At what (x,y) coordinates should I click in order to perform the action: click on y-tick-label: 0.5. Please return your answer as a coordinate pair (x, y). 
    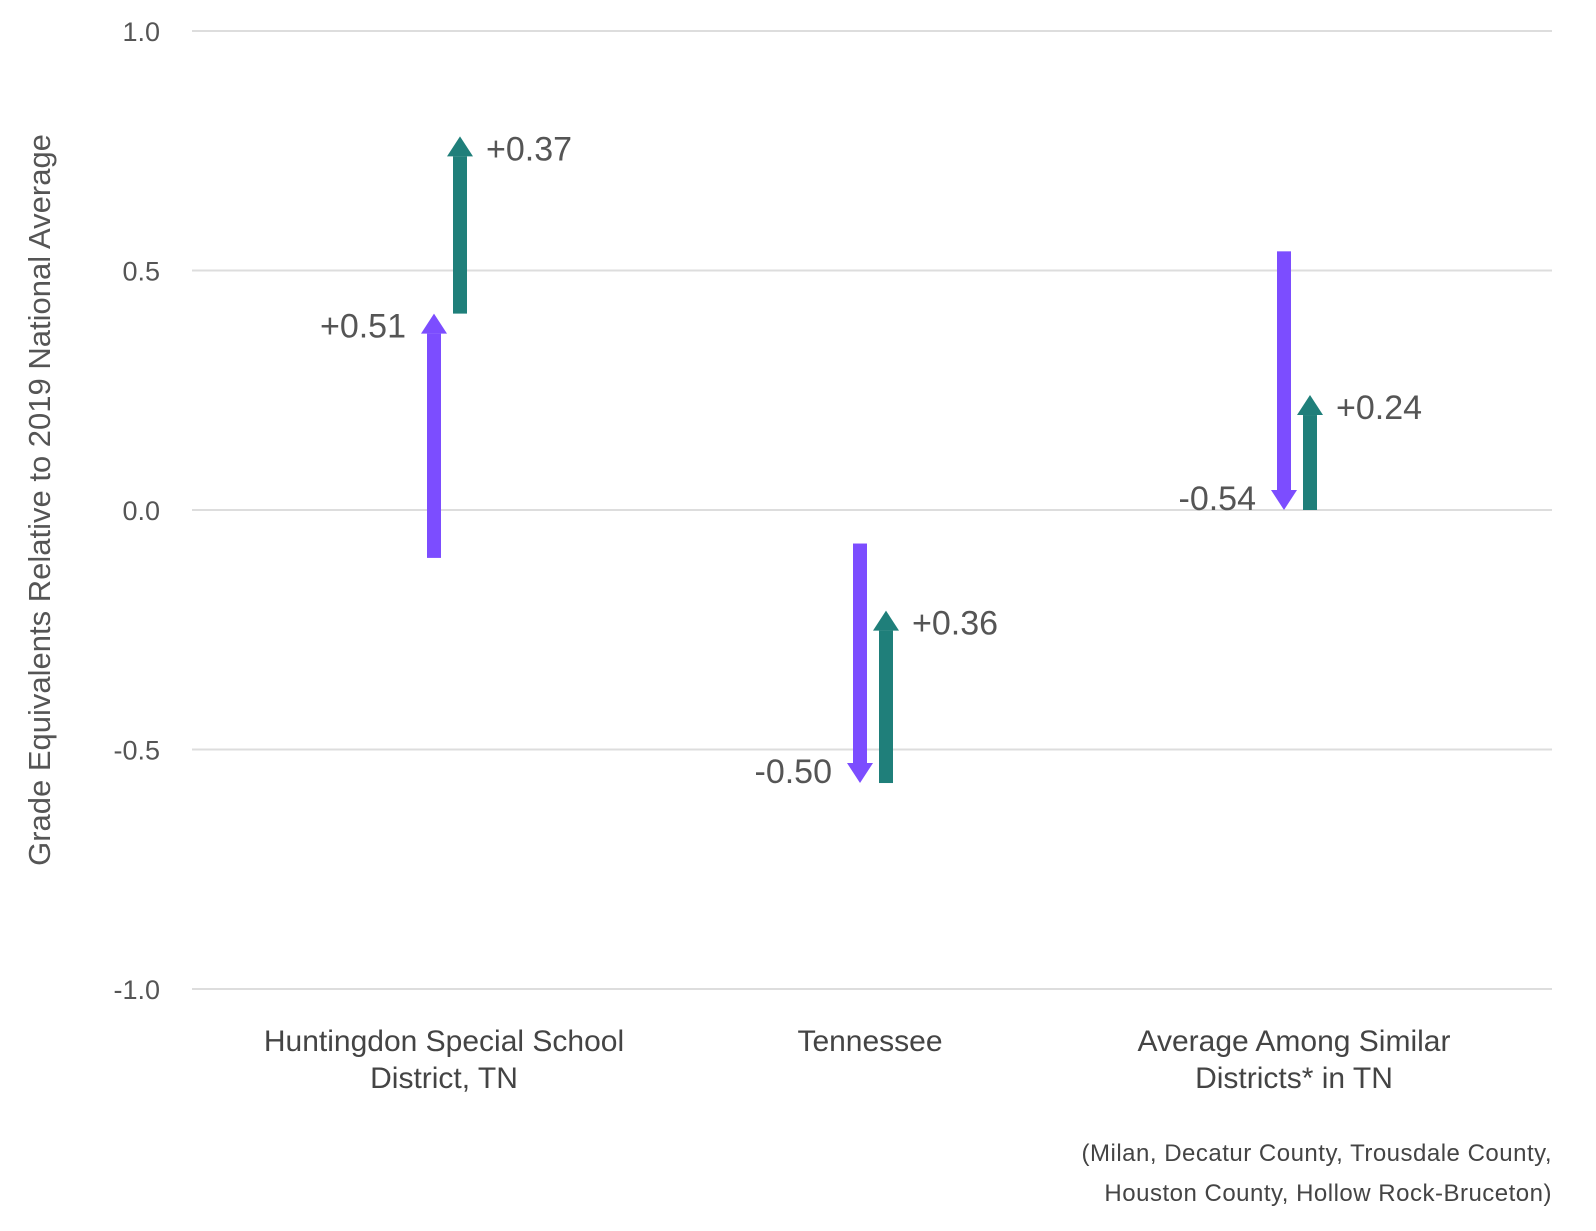
    Looking at the image, I should click on (141, 272).